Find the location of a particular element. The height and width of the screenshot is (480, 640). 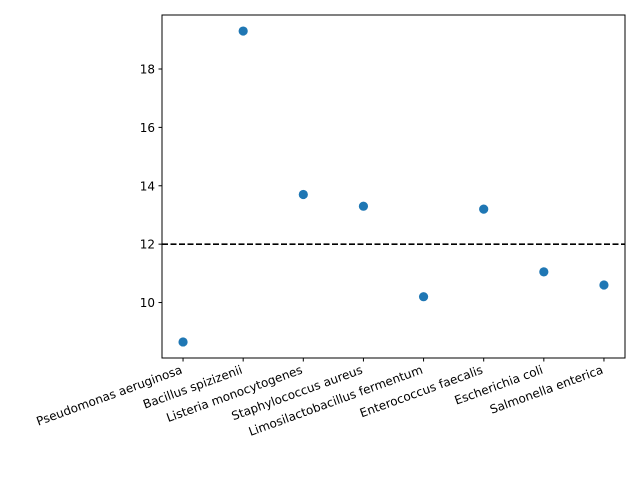

y-tick-label: 10 is located at coordinates (147, 303).